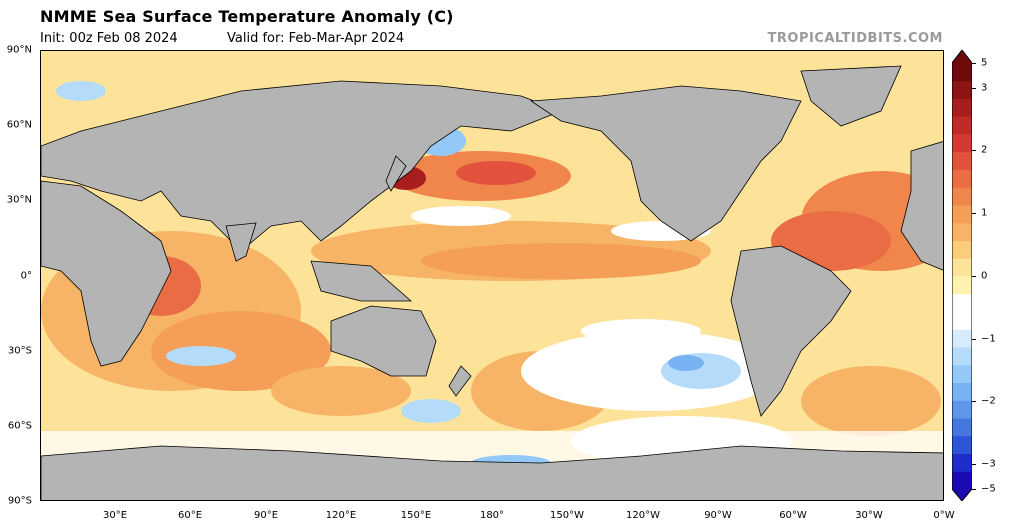  Describe the element at coordinates (492, 515) in the screenshot. I see `lon-label-180: 180°` at that location.